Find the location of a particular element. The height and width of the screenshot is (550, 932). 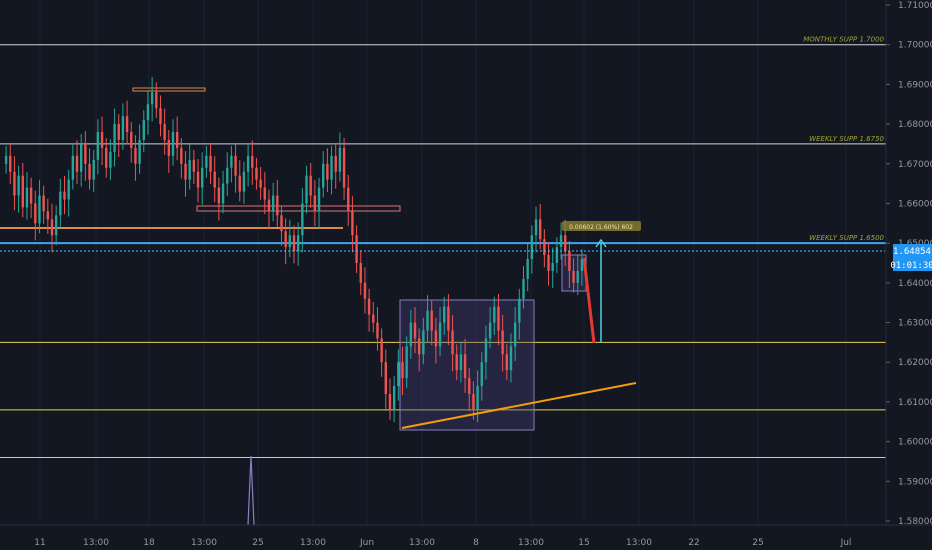

last-price-value: 1.64854 is located at coordinates (912, 252).